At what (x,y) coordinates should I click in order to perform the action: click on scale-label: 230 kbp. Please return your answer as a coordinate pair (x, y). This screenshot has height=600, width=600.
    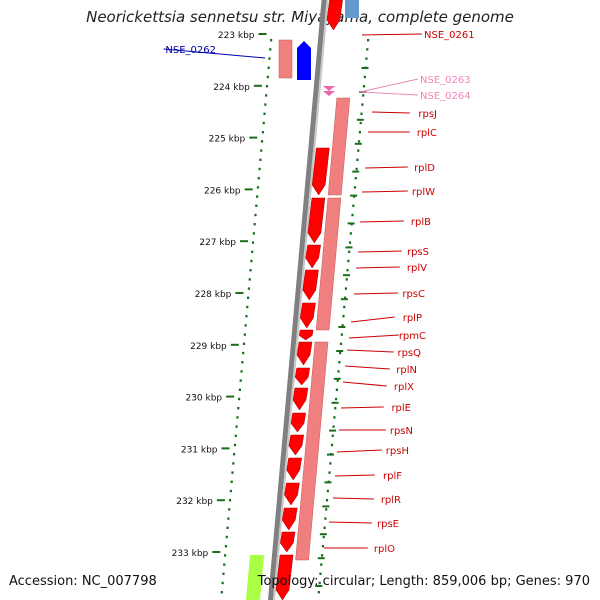
    Looking at the image, I should click on (203, 399).